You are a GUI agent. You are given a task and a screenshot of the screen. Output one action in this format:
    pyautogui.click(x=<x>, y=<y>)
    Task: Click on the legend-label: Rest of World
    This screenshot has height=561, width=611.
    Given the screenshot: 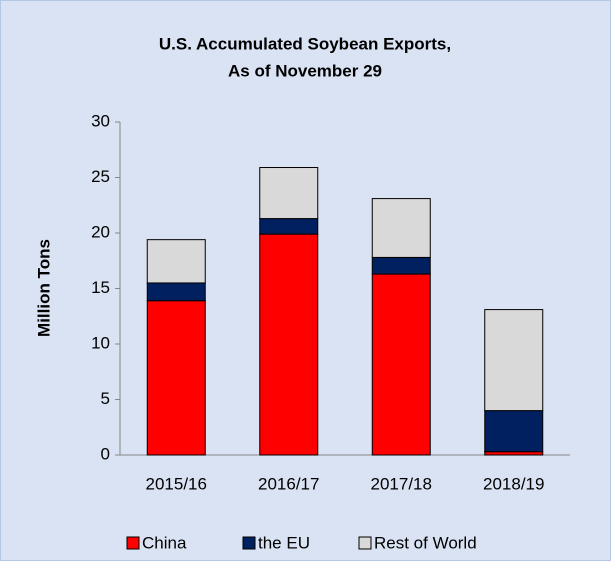 What is the action you would take?
    pyautogui.click(x=425, y=542)
    